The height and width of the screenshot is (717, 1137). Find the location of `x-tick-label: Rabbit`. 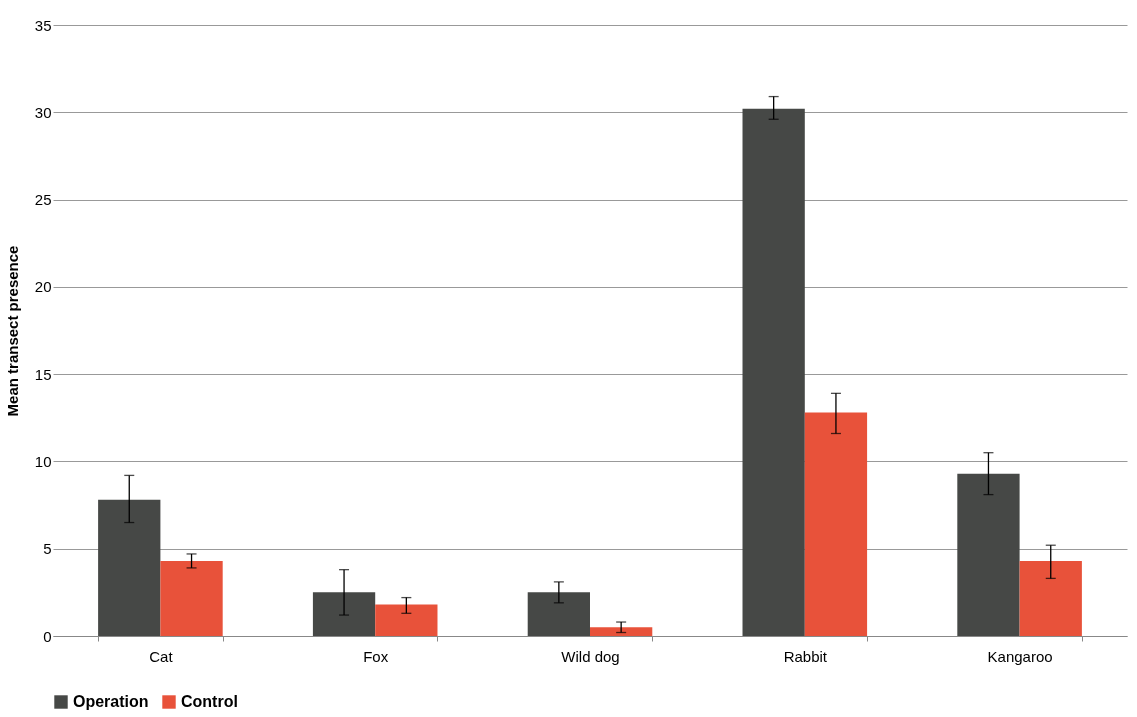

x-tick-label: Rabbit is located at coordinates (805, 656).